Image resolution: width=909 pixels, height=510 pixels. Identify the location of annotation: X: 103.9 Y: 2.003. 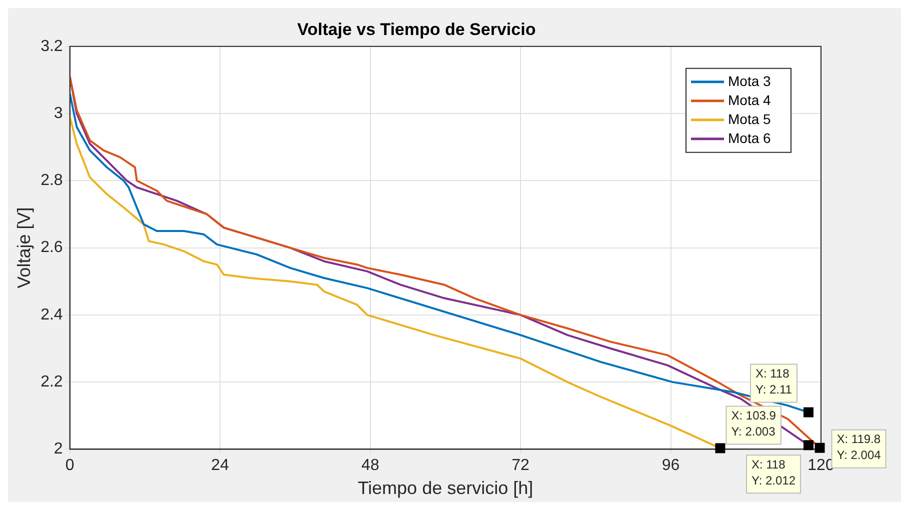
(753, 423).